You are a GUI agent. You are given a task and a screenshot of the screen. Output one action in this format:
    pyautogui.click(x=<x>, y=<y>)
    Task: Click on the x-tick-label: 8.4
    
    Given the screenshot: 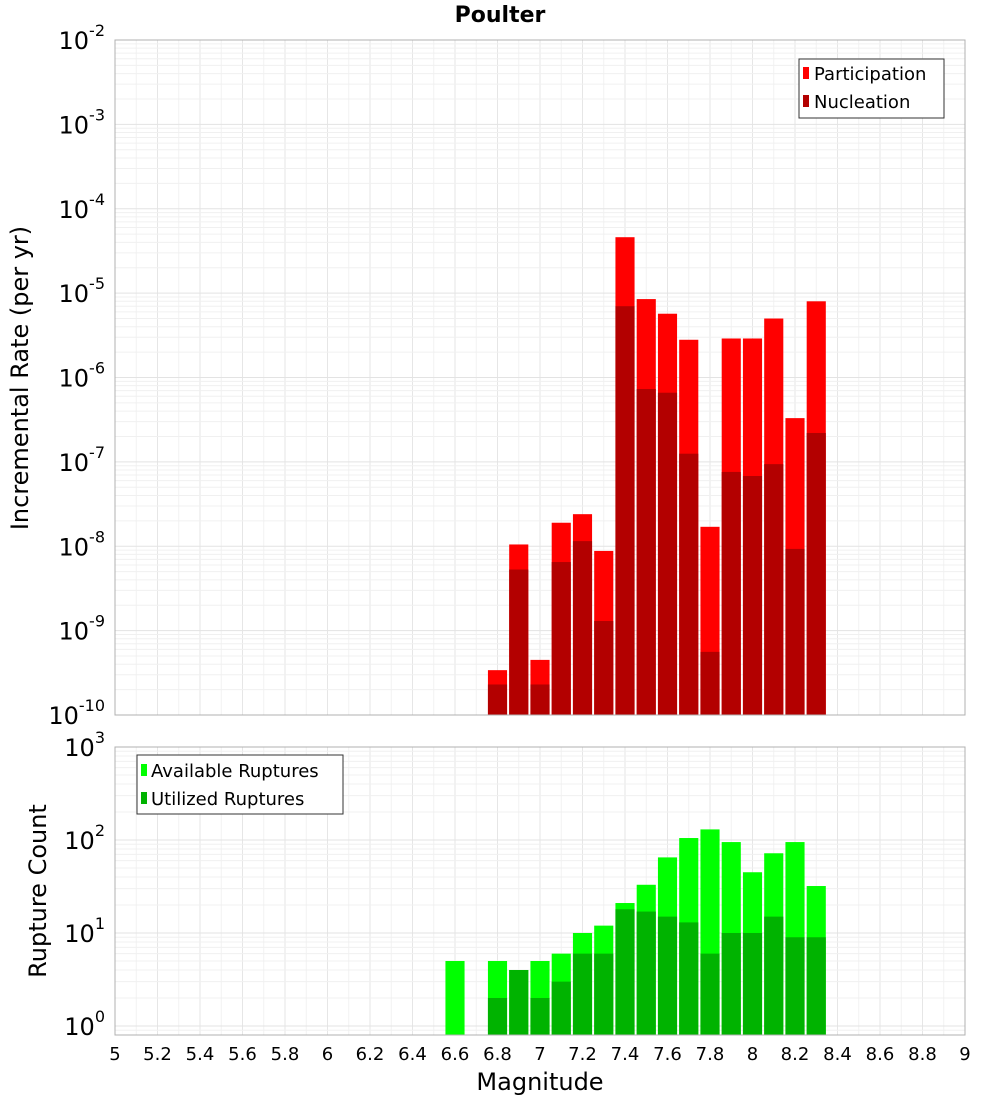 What is the action you would take?
    pyautogui.click(x=837, y=1054)
    